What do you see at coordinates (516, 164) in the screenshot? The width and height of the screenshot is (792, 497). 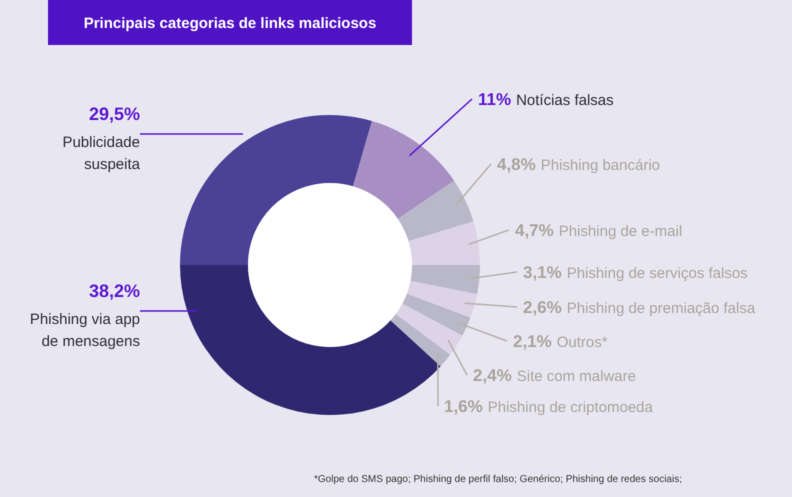 I see `data-label: 4,8%` at bounding box center [516, 164].